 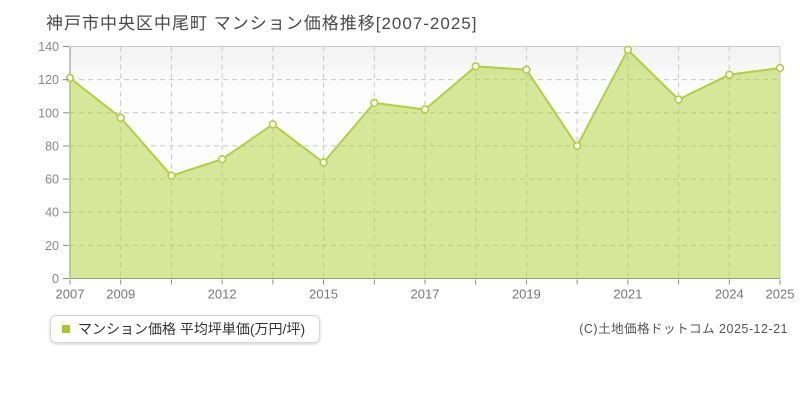 What do you see at coordinates (323, 294) in the screenshot?
I see `x-tick-label: 2015` at bounding box center [323, 294].